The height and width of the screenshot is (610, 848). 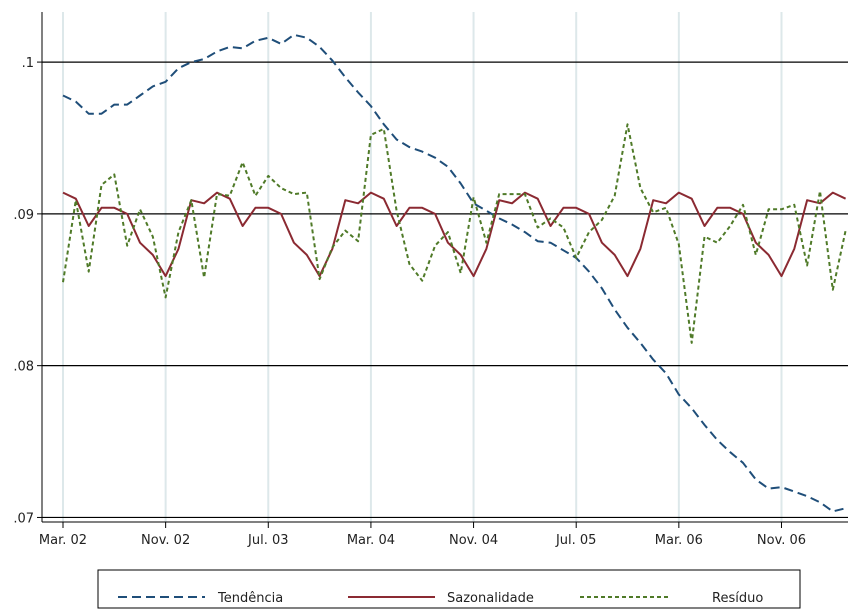 What do you see at coordinates (490, 598) in the screenshot?
I see `legend-label: Sazonalidade` at bounding box center [490, 598].